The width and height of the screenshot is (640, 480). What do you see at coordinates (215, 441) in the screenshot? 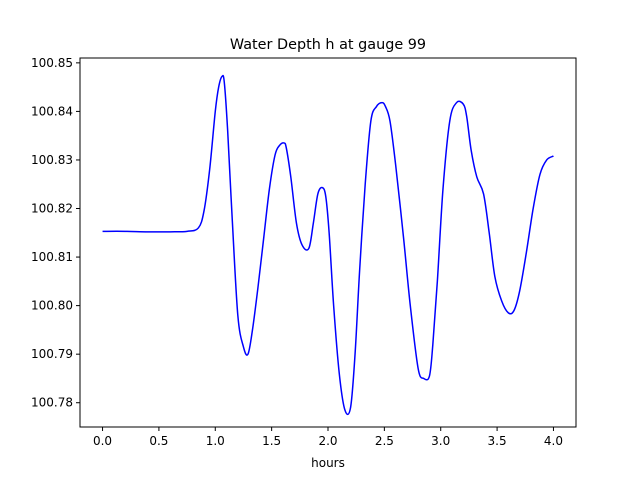
I see `x-tick-label: 1.0` at bounding box center [215, 441].